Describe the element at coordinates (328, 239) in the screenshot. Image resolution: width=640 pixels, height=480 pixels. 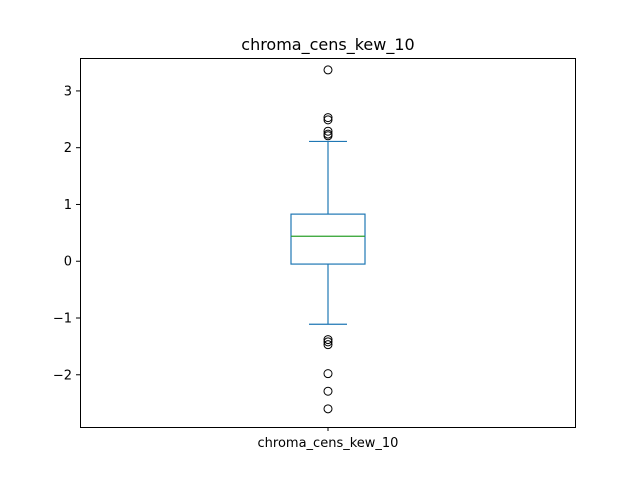
I see `iqr-box` at that location.